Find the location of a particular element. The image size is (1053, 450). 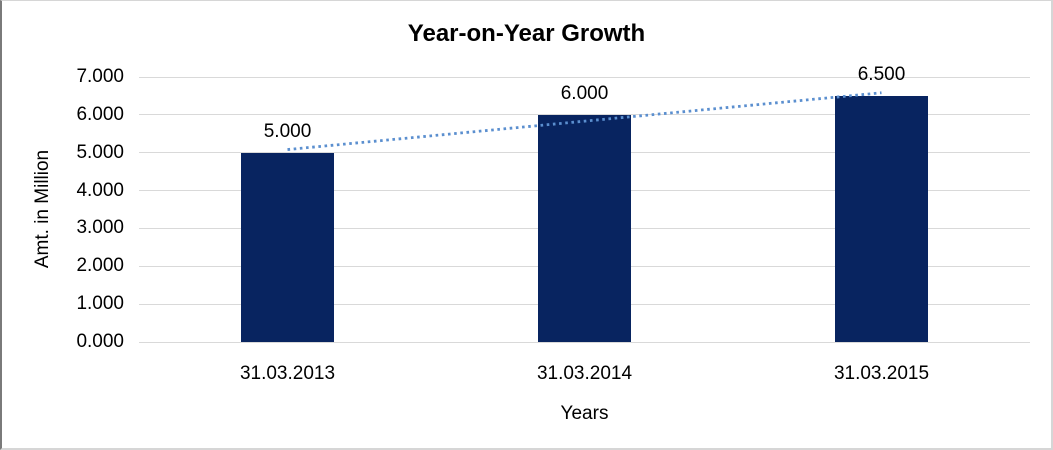

y-tick-label: 4.000 is located at coordinates (100, 190).